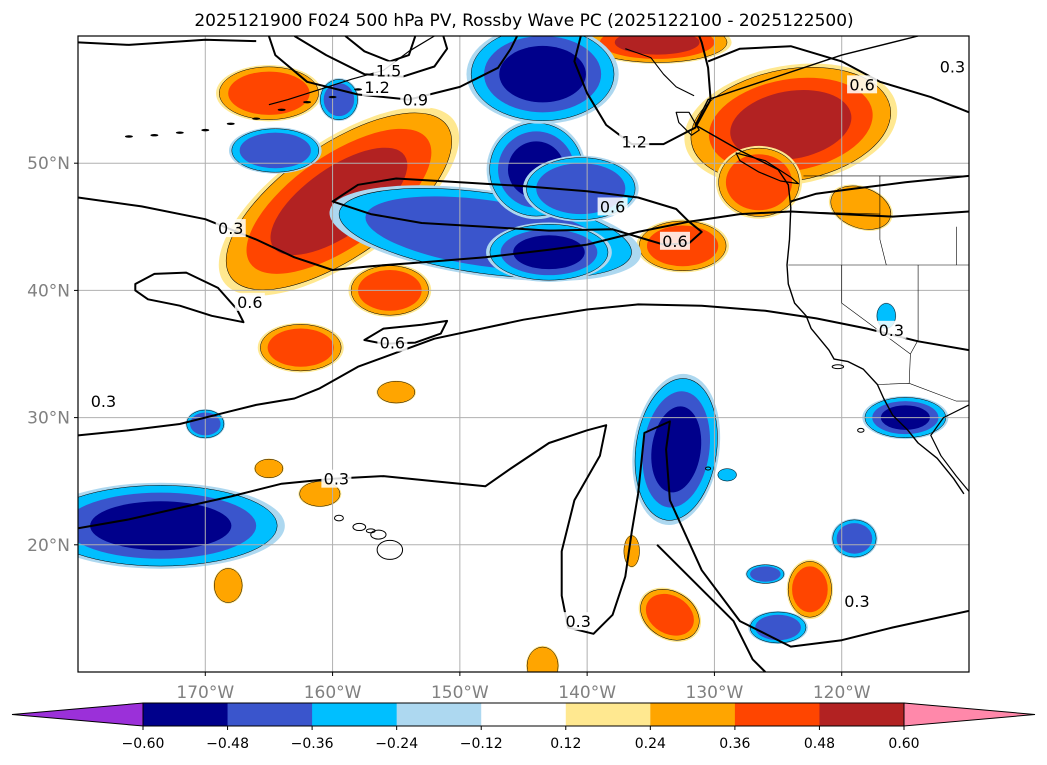 This screenshot has height=765, width=1047. I want to click on colorbar-tick-label: 0.36, so click(734, 744).